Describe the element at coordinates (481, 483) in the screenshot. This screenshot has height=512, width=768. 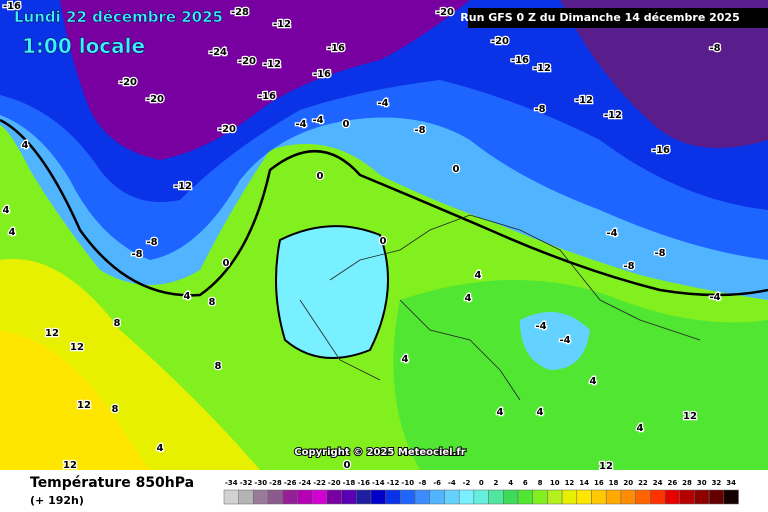
I see `scale-label: 0` at that location.